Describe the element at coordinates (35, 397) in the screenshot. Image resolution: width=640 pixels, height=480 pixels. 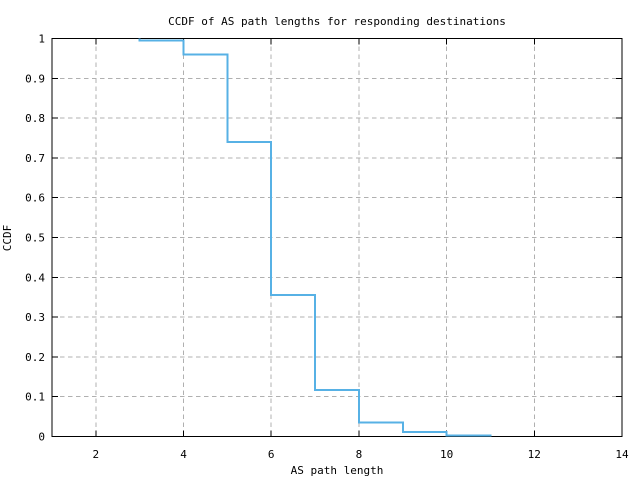
I see `y-tick-label: 0.1` at that location.